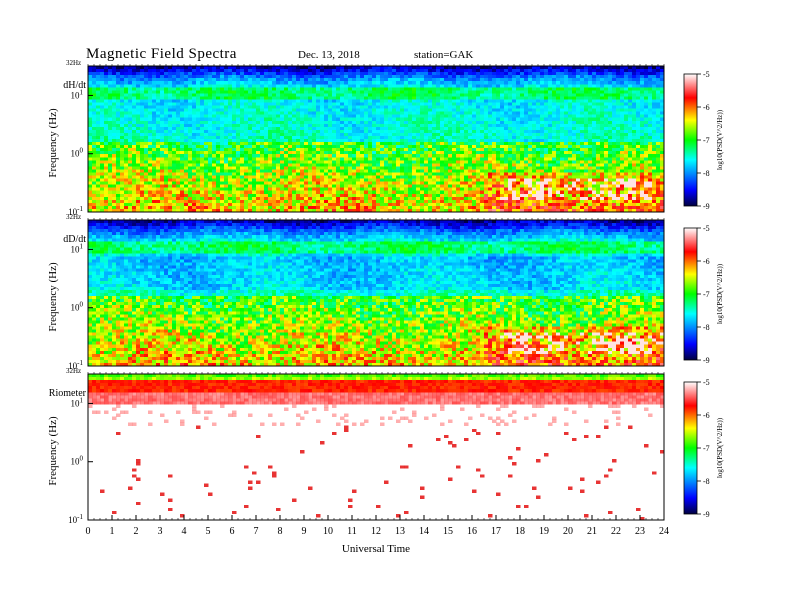 The image size is (792, 612). I want to click on x-tick-label: 2, so click(136, 531).